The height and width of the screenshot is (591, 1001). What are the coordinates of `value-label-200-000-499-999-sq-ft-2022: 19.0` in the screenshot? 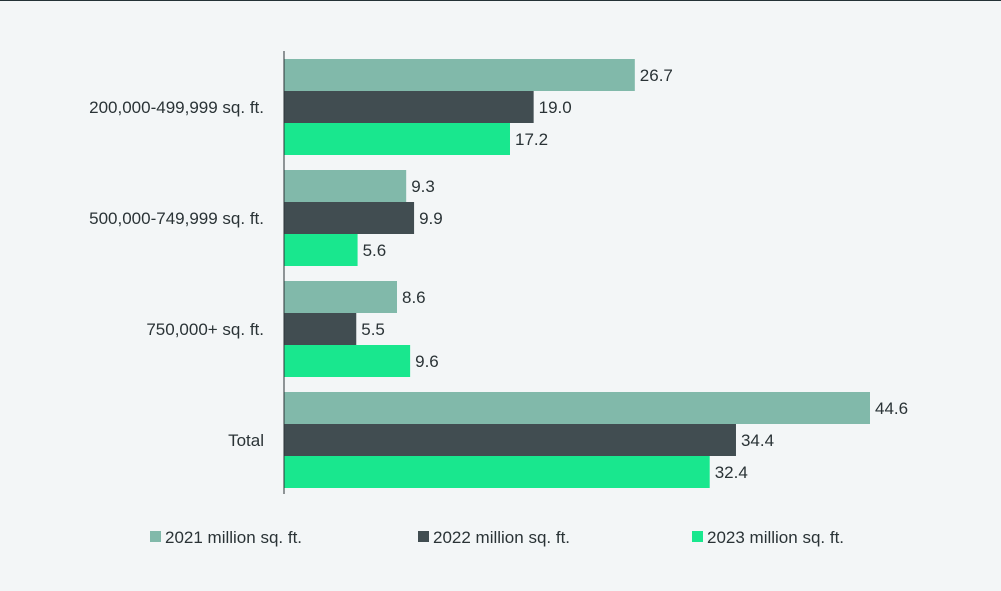 It's located at (555, 107).